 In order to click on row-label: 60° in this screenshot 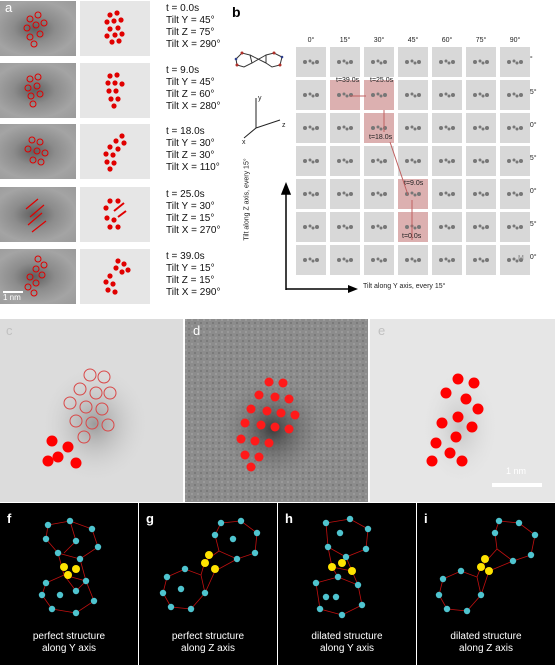, I will do `click(531, 191)`.